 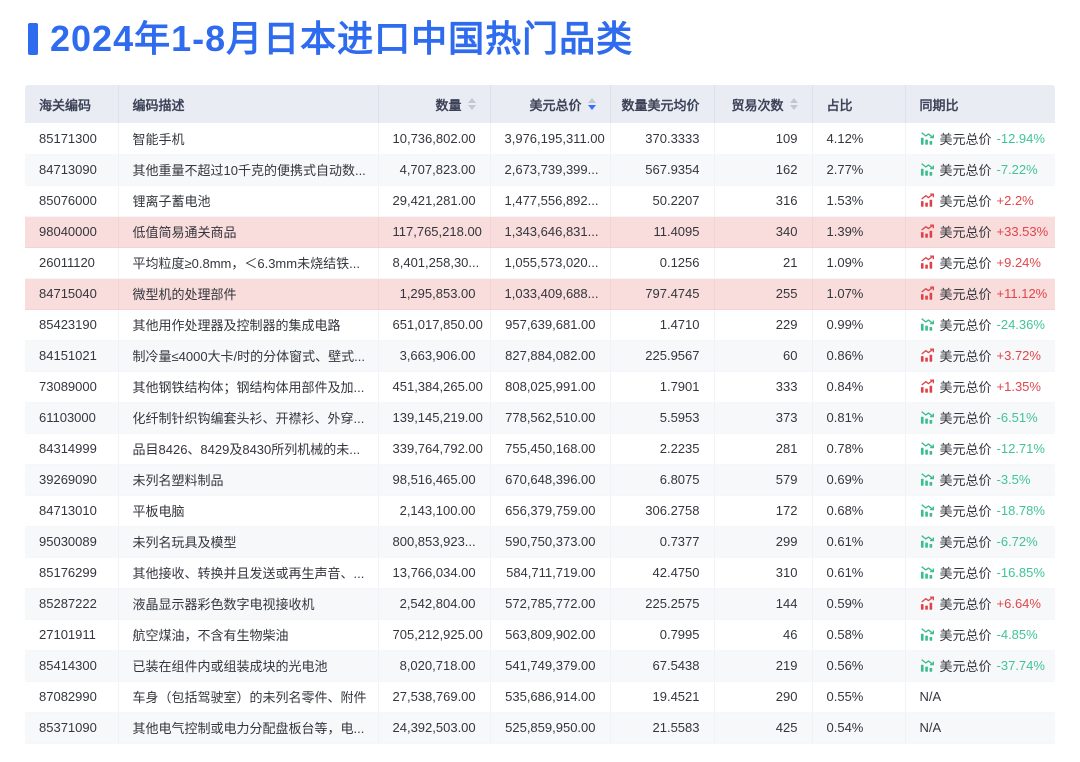 What do you see at coordinates (1020, 324) in the screenshot?
I see `yoy-value: -24.36%` at bounding box center [1020, 324].